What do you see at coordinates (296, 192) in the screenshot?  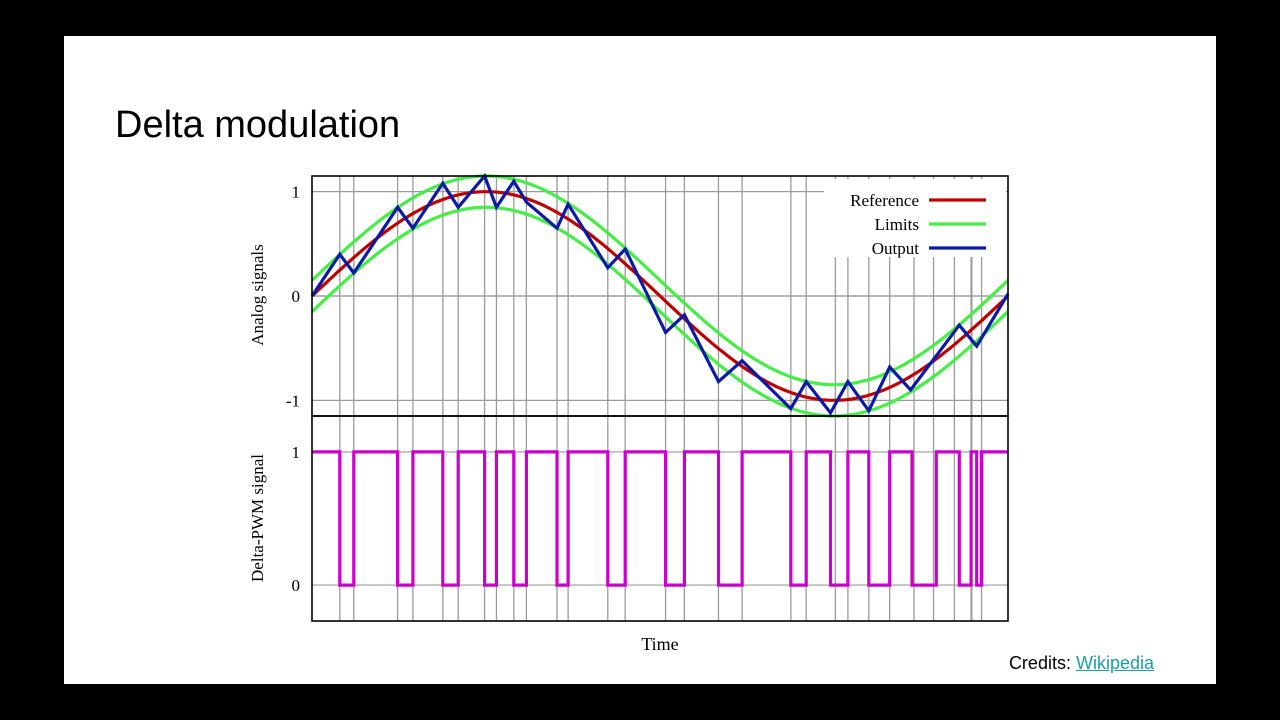 I see `analog-ytick-label: 1` at bounding box center [296, 192].